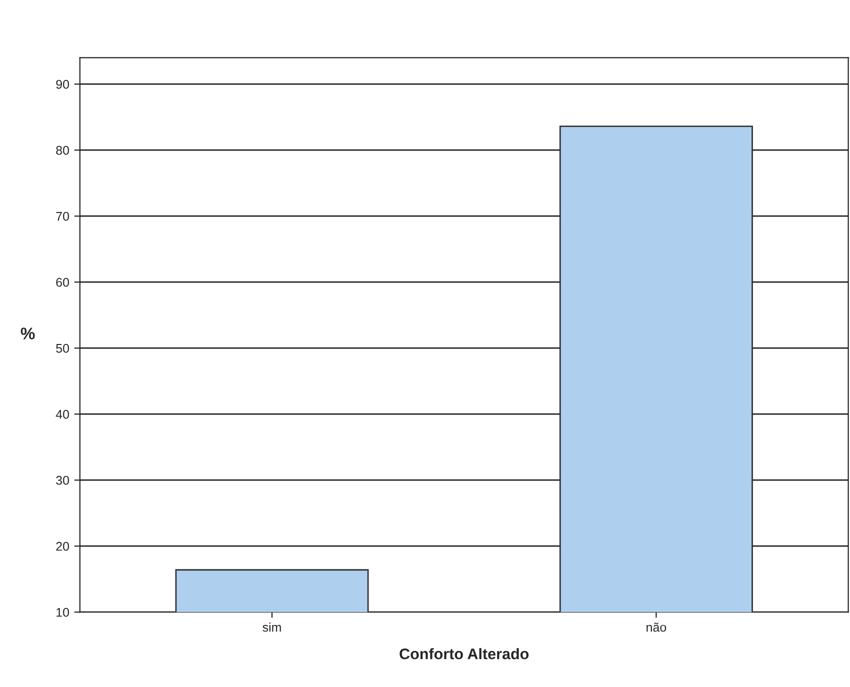 This screenshot has width=850, height=687. Describe the element at coordinates (62, 348) in the screenshot. I see `y-tick-label: 50` at that location.